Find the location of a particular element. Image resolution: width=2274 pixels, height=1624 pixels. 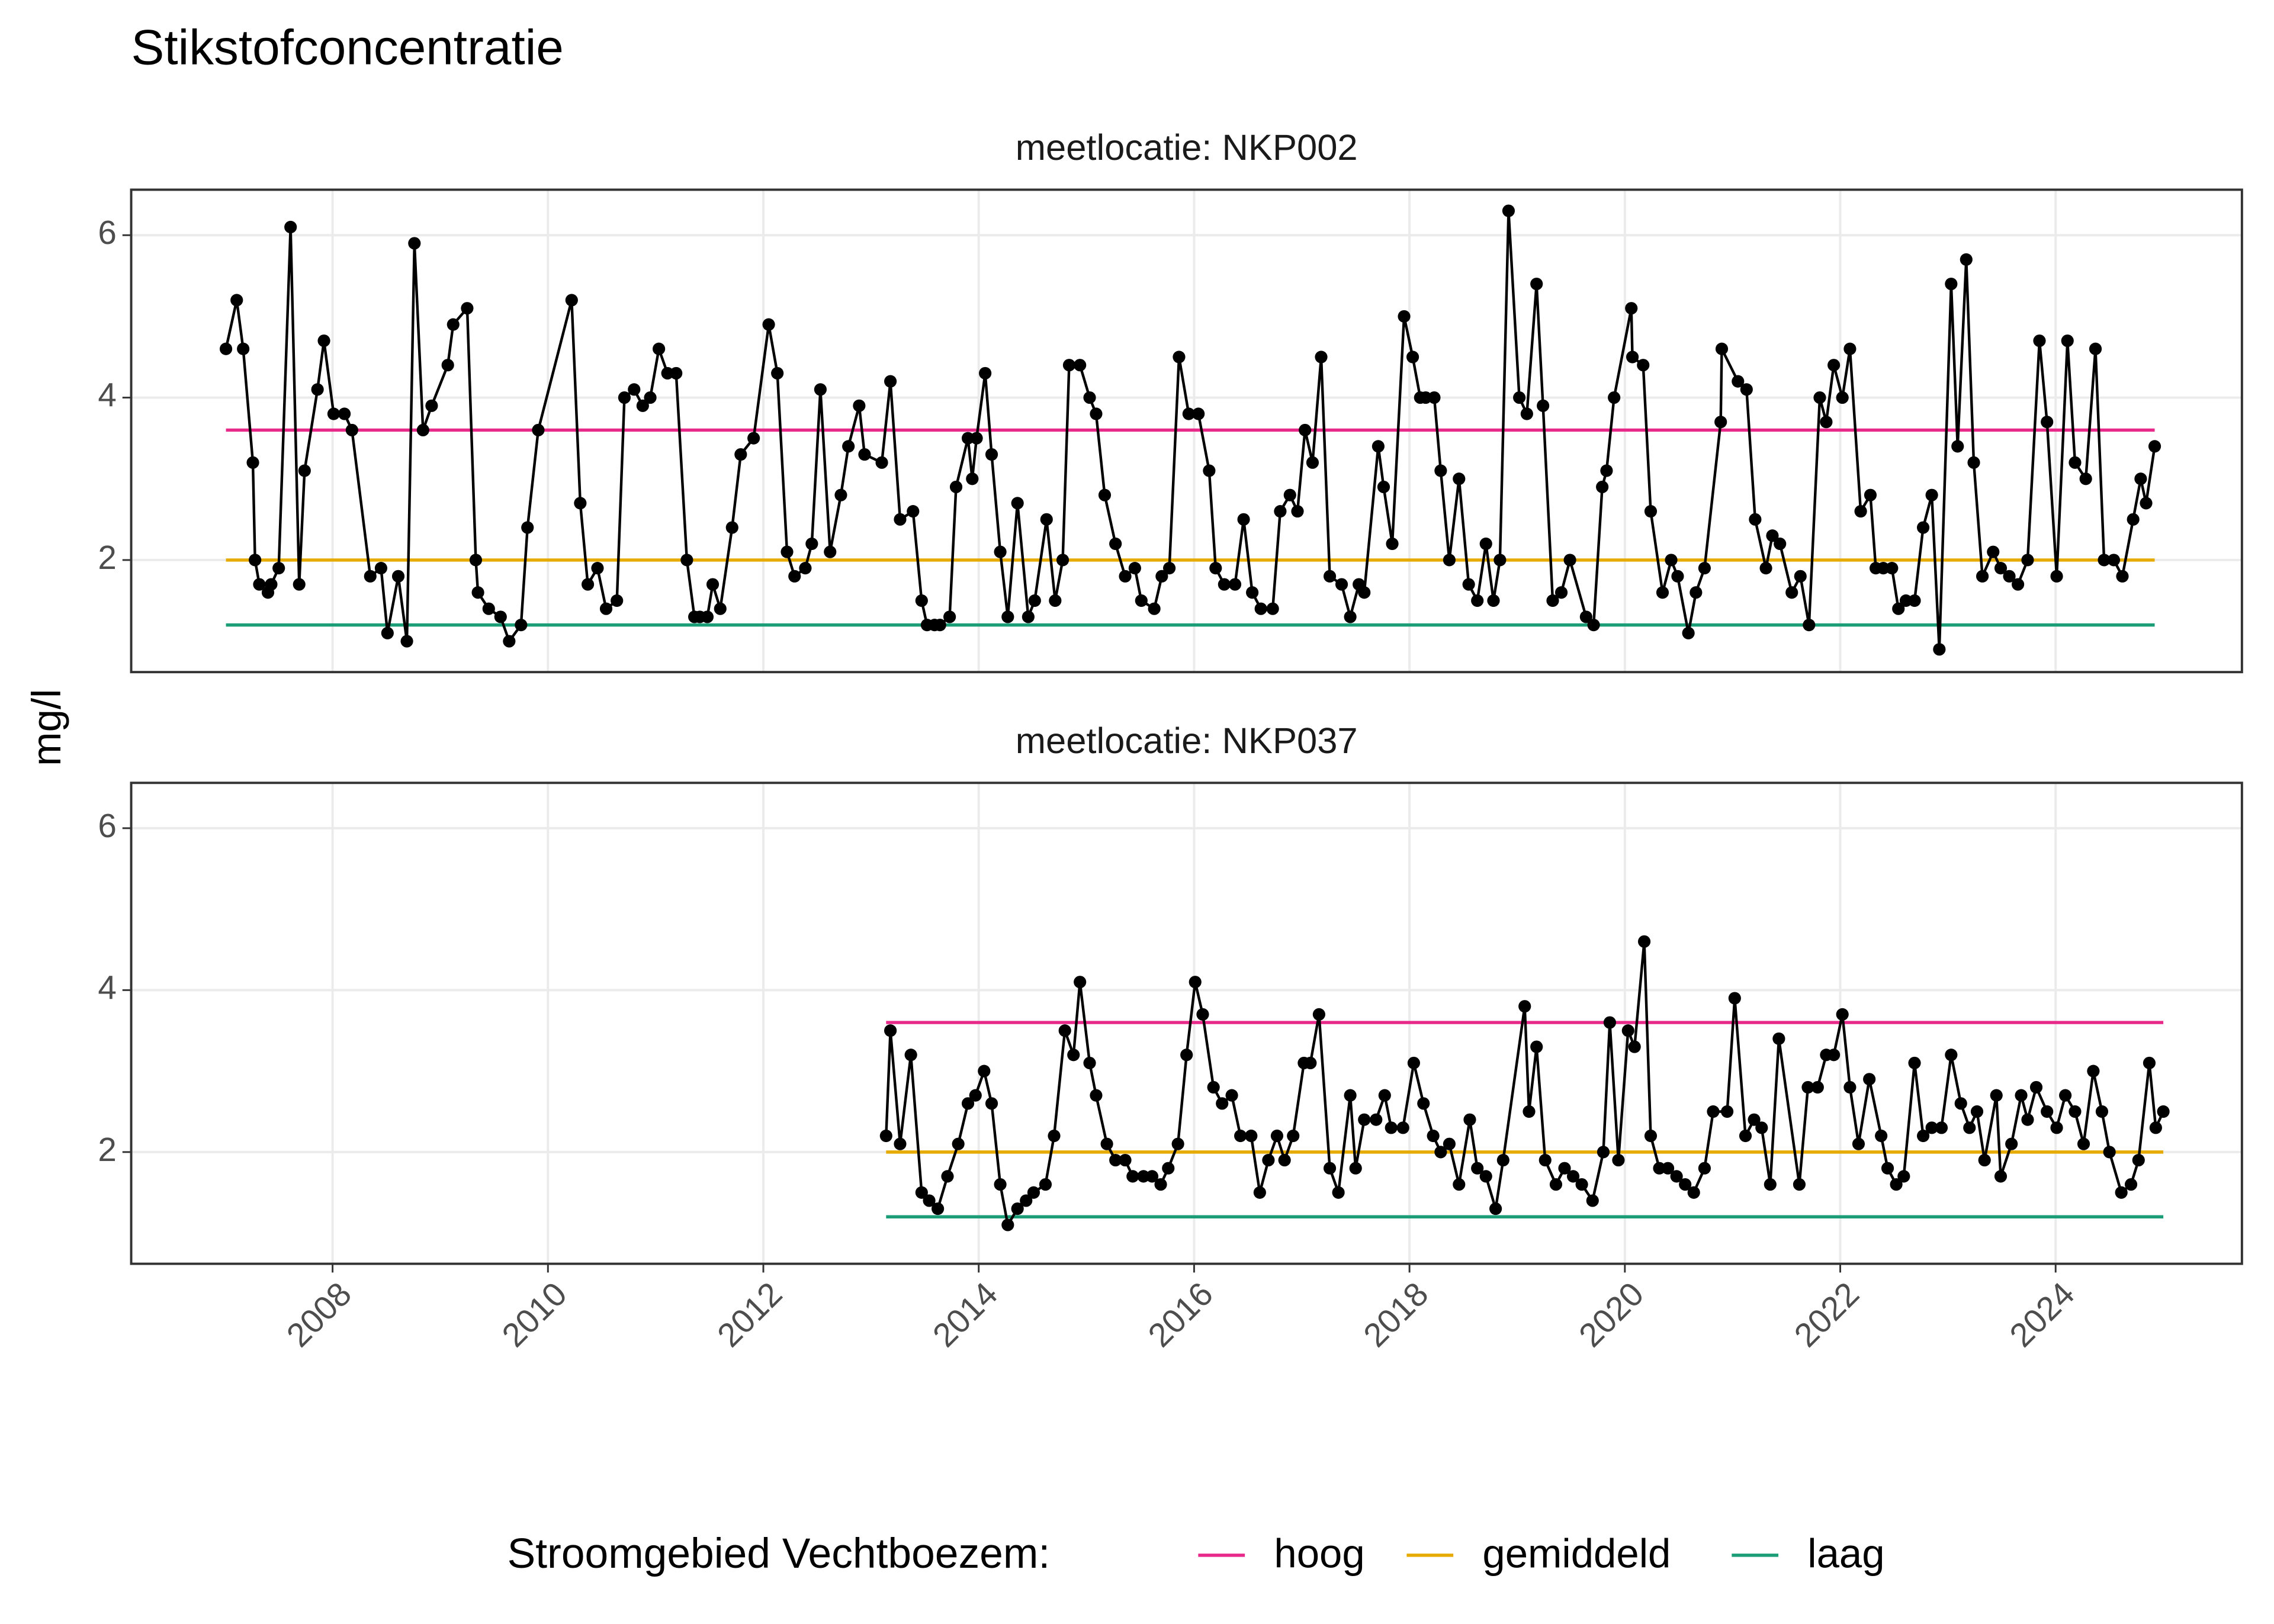

legend-label: laag is located at coordinates (1845, 1554).